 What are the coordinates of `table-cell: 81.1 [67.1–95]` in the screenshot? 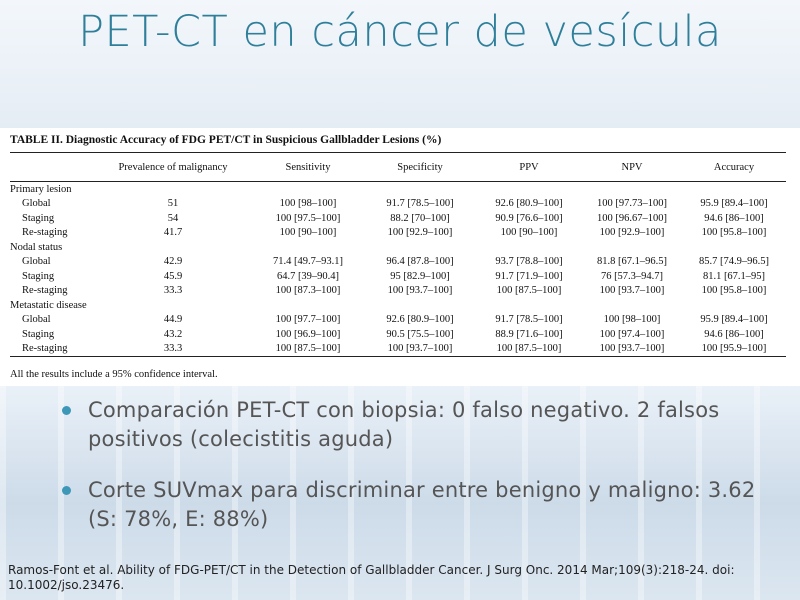 It's located at (734, 276).